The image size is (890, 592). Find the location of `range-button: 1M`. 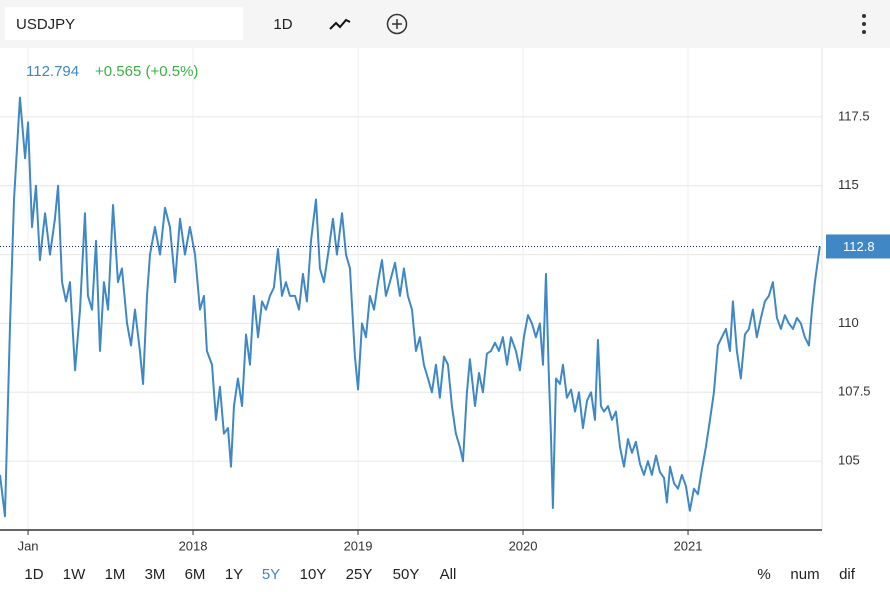

range-button: 1M is located at coordinates (115, 574).